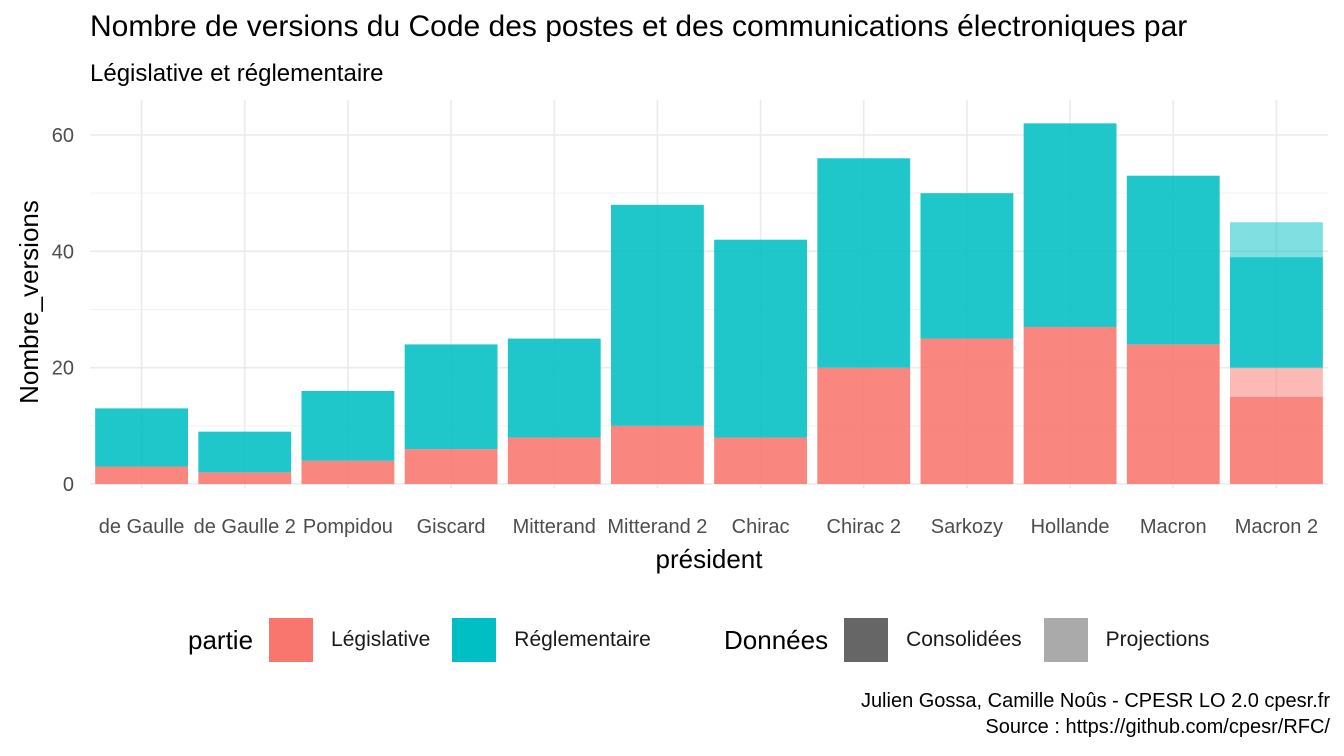 The width and height of the screenshot is (1344, 756). What do you see at coordinates (1276, 527) in the screenshot?
I see `x-tick-label: Macron 2` at bounding box center [1276, 527].